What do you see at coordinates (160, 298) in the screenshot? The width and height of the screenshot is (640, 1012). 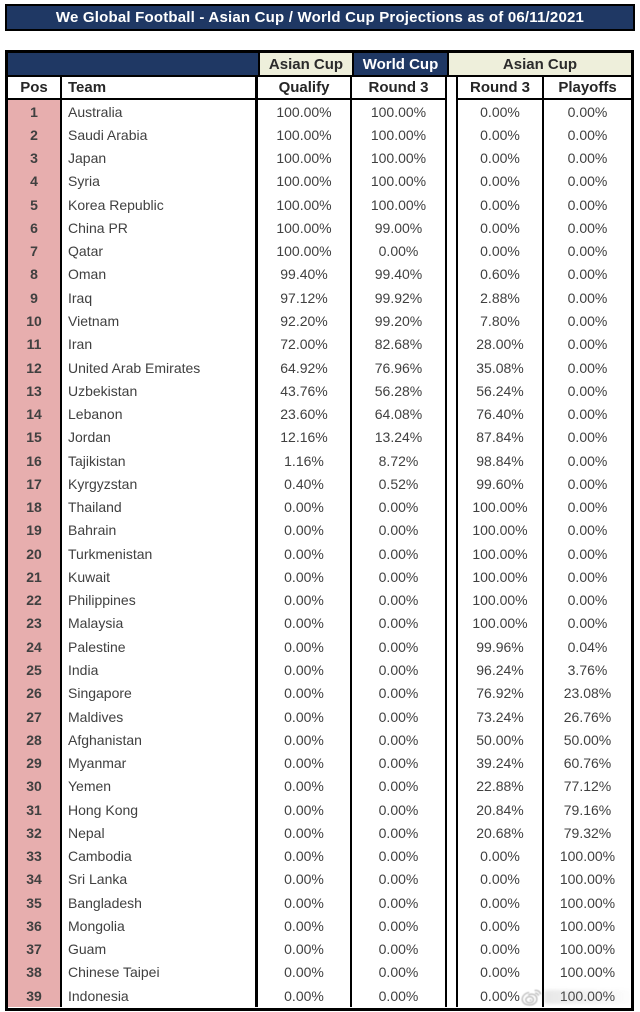 I see `team-cell: Iraq` at bounding box center [160, 298].